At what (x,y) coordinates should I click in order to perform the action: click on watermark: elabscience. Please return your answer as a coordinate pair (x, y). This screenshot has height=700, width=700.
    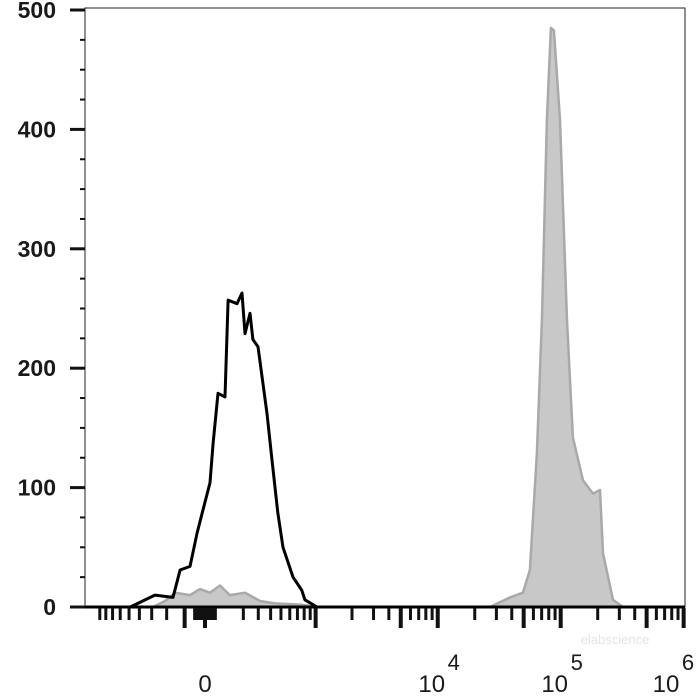
    Looking at the image, I should click on (615, 639).